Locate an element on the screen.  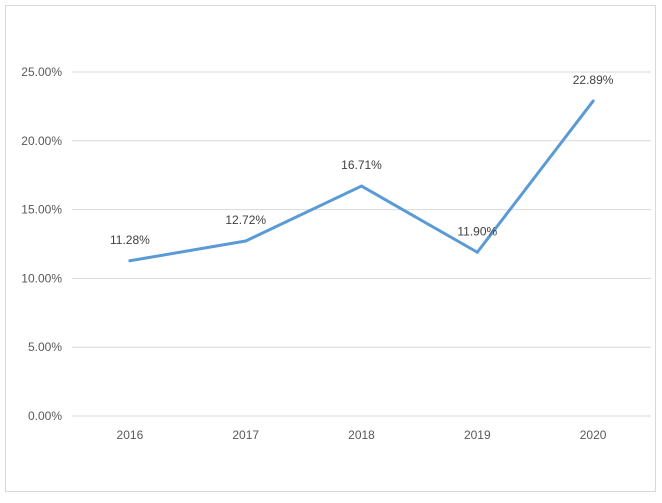
x-tick-label: 2016 is located at coordinates (130, 435).